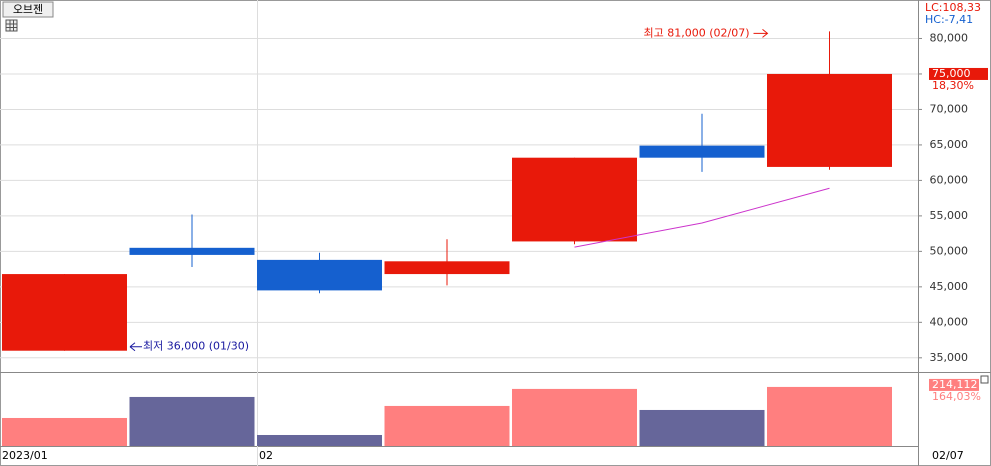  Describe the element at coordinates (951, 73) in the screenshot. I see `last-price-label: 75,000` at that location.